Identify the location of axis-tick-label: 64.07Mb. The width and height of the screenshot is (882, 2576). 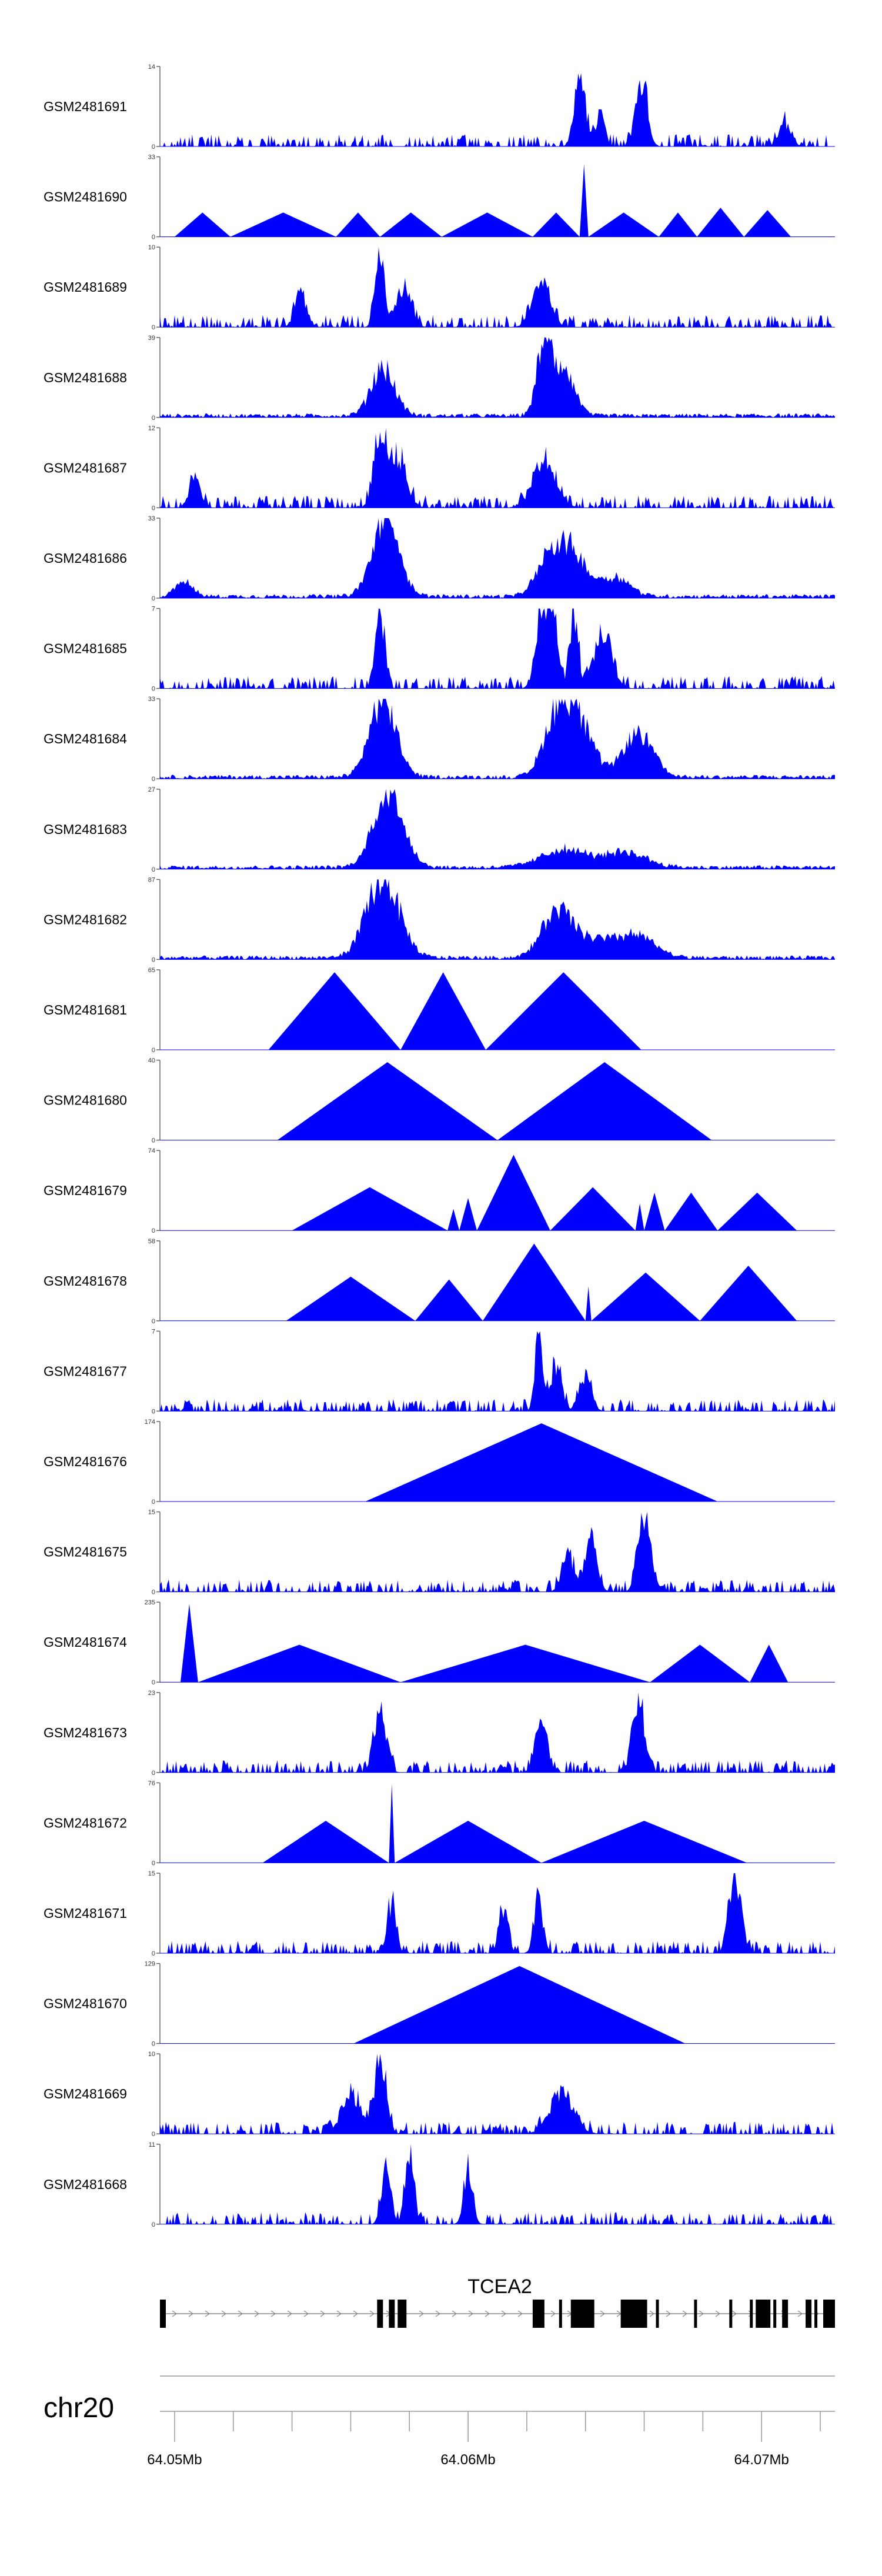
(761, 2460).